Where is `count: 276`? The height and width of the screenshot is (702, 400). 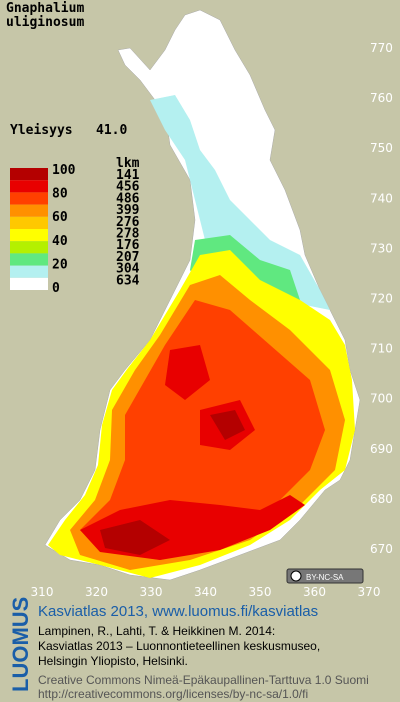 count: 276 is located at coordinates (128, 222).